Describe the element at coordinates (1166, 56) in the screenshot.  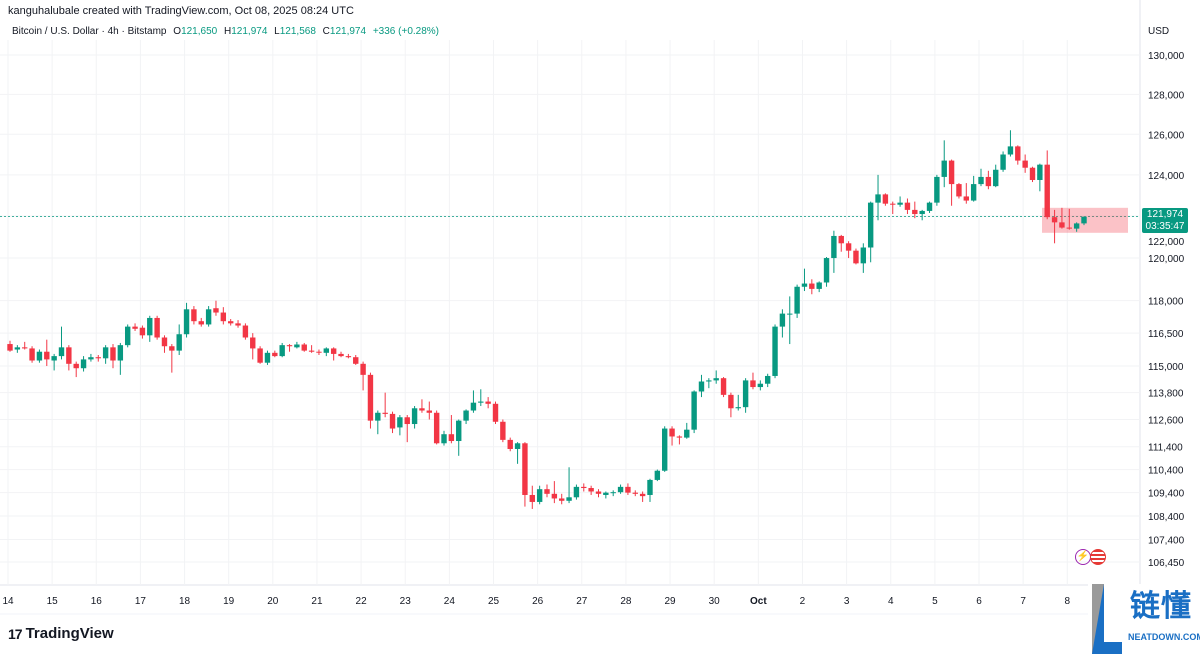
I see `price-tick-label: 130,000` at that location.